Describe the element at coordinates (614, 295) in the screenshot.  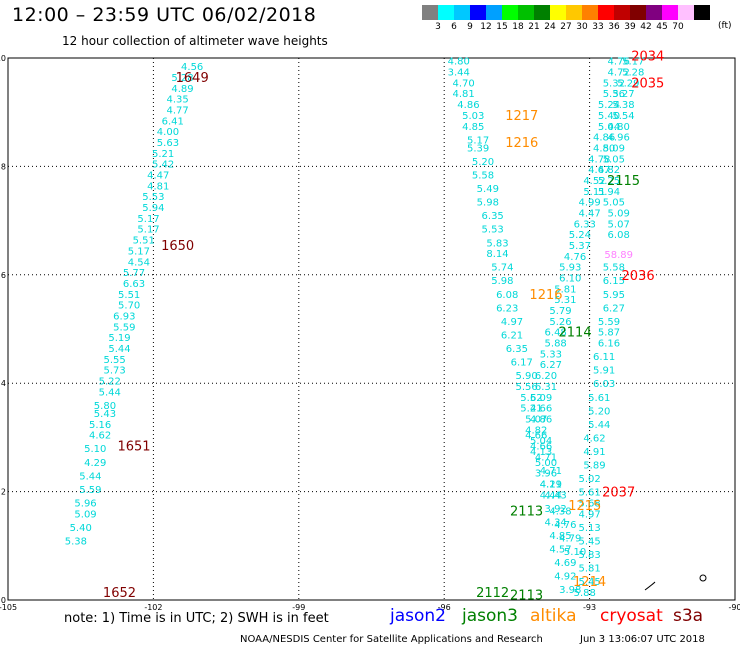
I see `wave-height-label: 5.95` at that location.